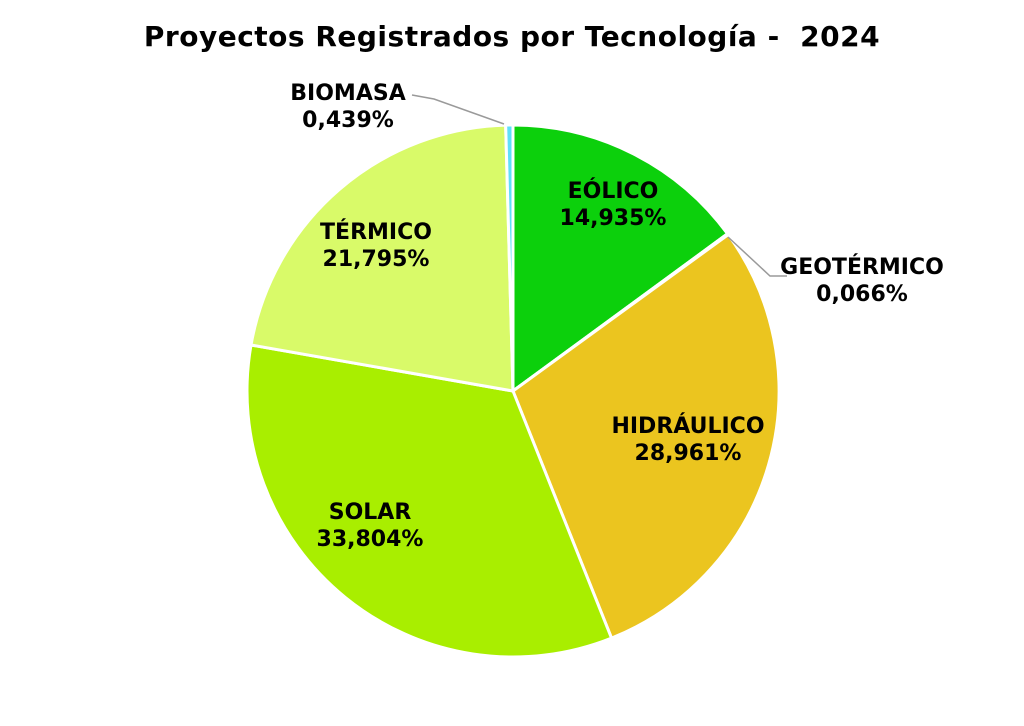 The height and width of the screenshot is (726, 1024). What do you see at coordinates (347, 107) in the screenshot?
I see `slice-label-biomasa: BIOMASA 0,439%` at bounding box center [347, 107].